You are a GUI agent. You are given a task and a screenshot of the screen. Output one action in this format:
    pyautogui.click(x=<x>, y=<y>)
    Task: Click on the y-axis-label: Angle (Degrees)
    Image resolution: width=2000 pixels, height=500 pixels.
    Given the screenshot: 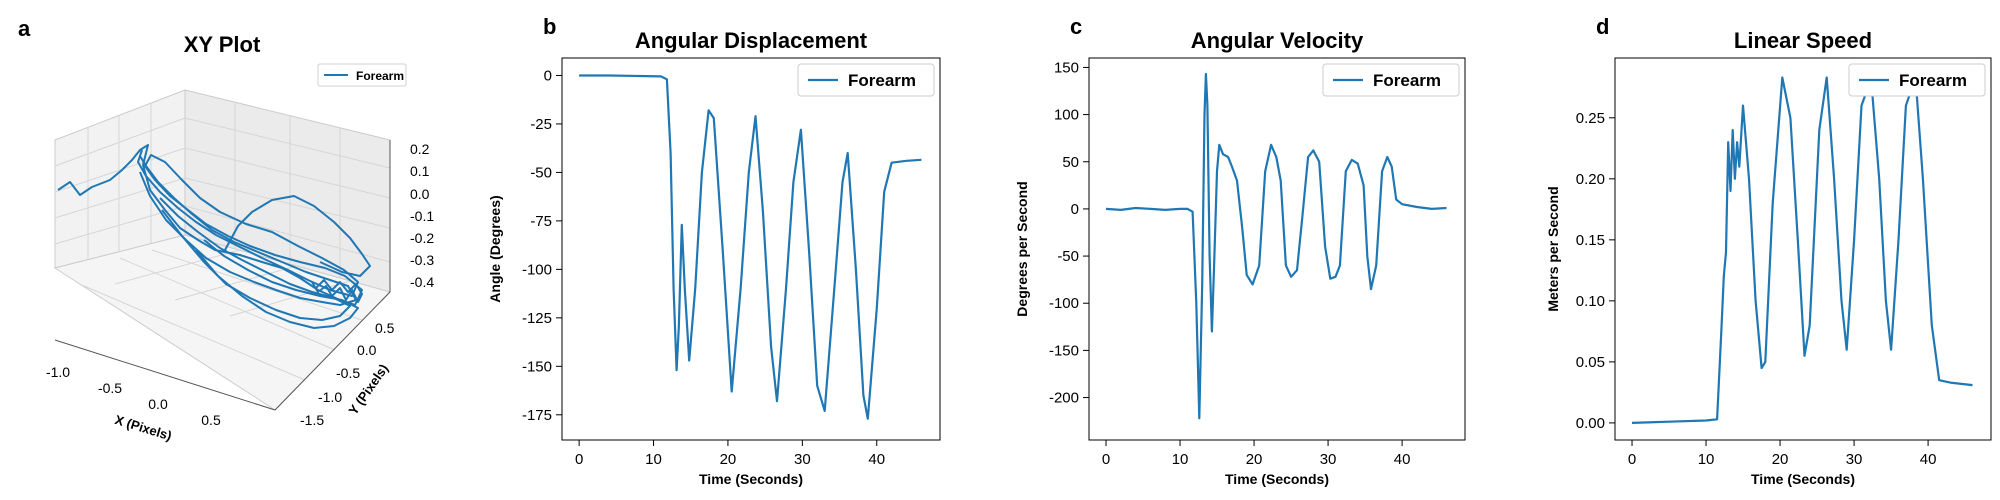 What is the action you would take?
    pyautogui.click(x=495, y=248)
    